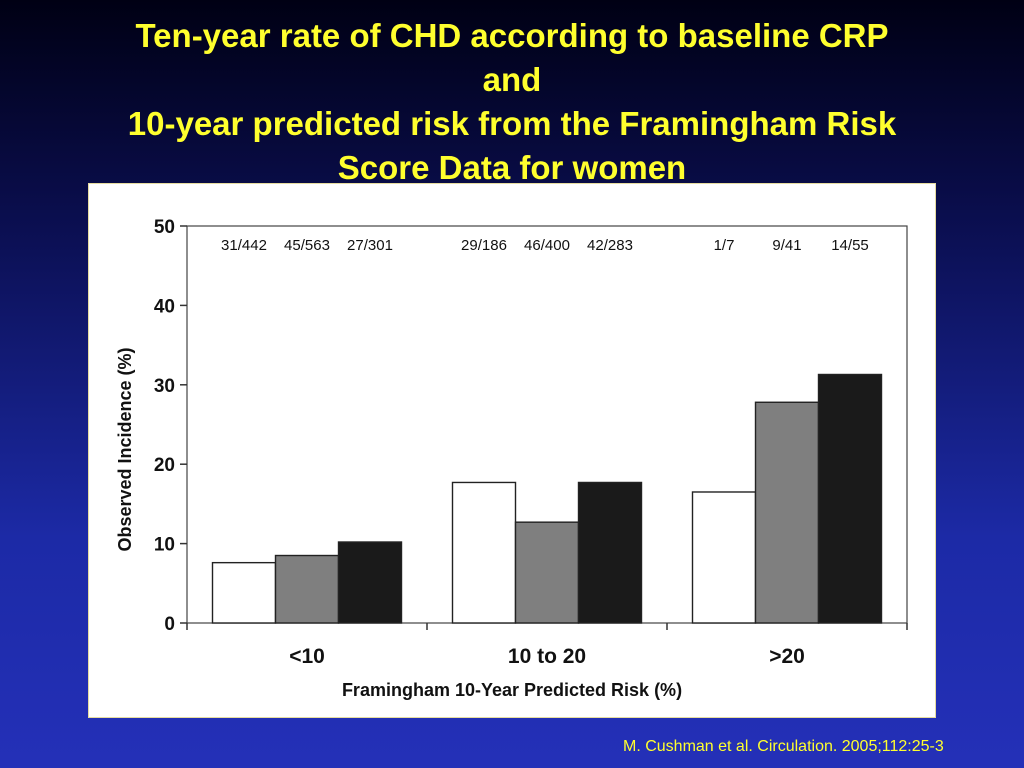  What do you see at coordinates (547, 656) in the screenshot?
I see `x-tick-label: 10 to 20` at bounding box center [547, 656].